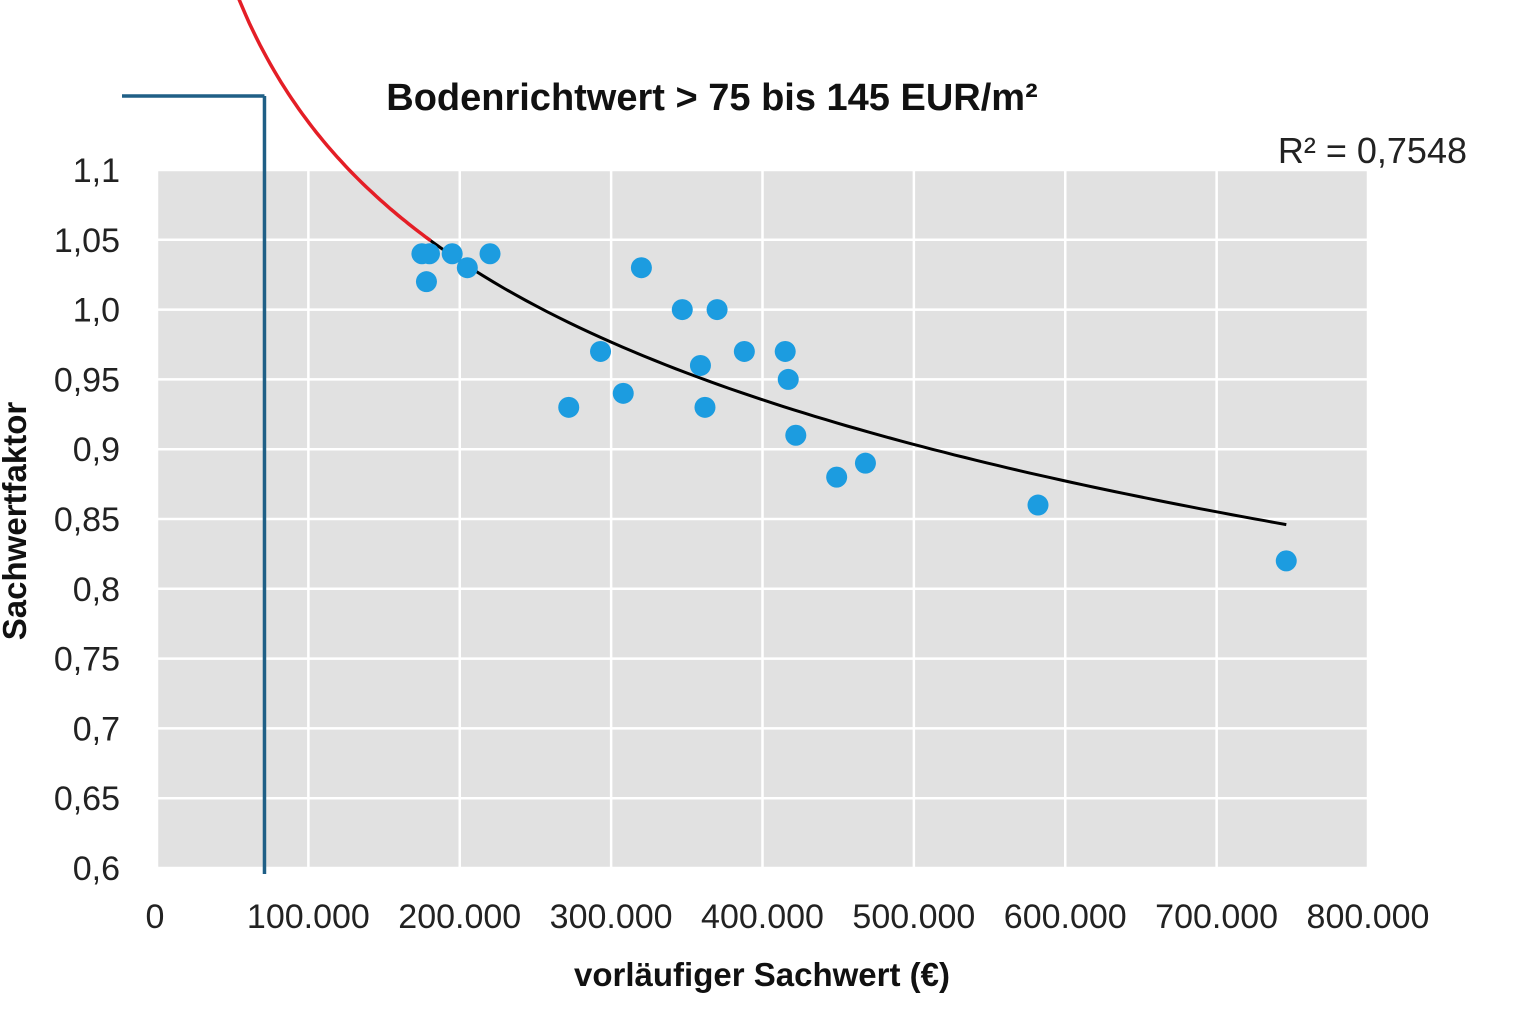 This screenshot has width=1540, height=1033. What do you see at coordinates (96, 590) in the screenshot?
I see `y-tick-label: 0,8` at bounding box center [96, 590].